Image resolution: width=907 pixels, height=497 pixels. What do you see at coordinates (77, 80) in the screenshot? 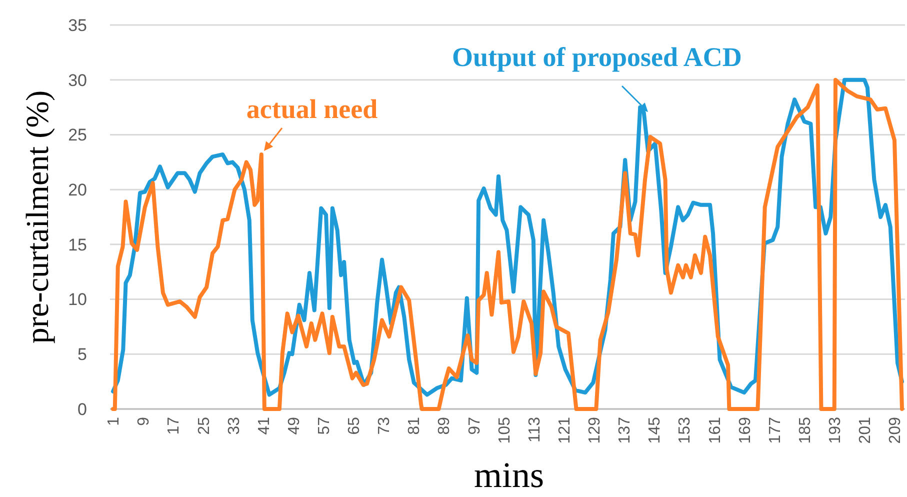
I see `y-tick-label: 30` at bounding box center [77, 80].